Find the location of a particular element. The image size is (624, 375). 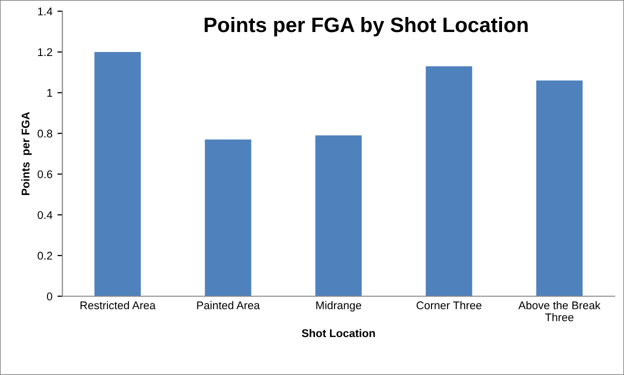

x-tick-label: Restricted Area is located at coordinates (118, 305).